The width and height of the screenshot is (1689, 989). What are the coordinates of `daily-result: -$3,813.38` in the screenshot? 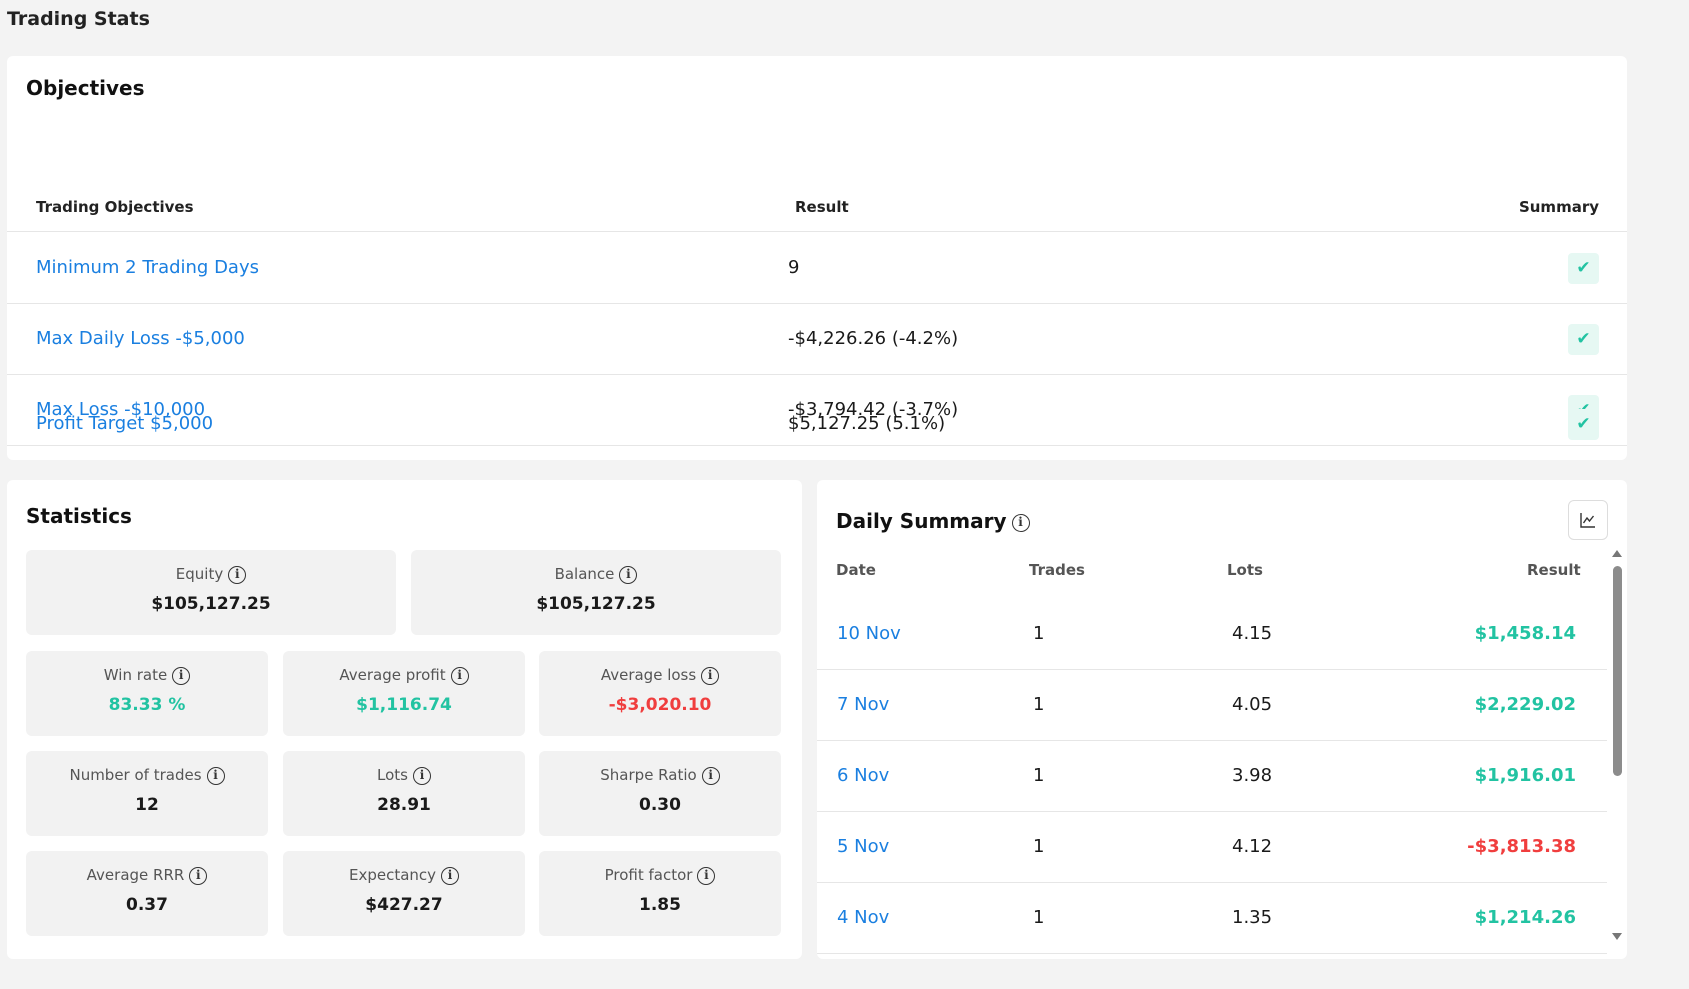 It's located at (1521, 846).